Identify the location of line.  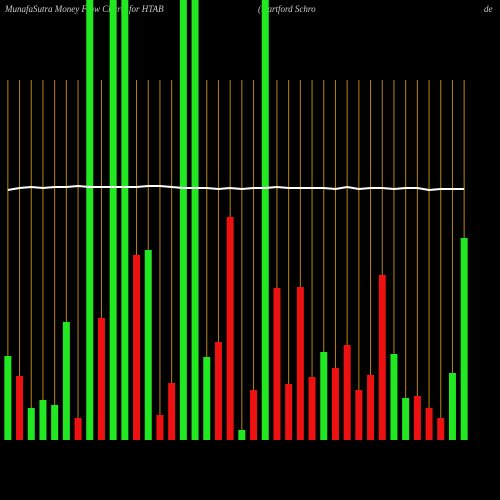
(236, 188).